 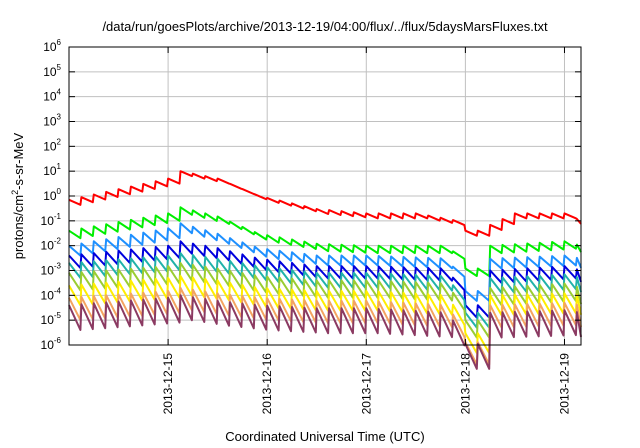 I want to click on y-tick-label: 10⁻⁵, so click(x=51, y=319).